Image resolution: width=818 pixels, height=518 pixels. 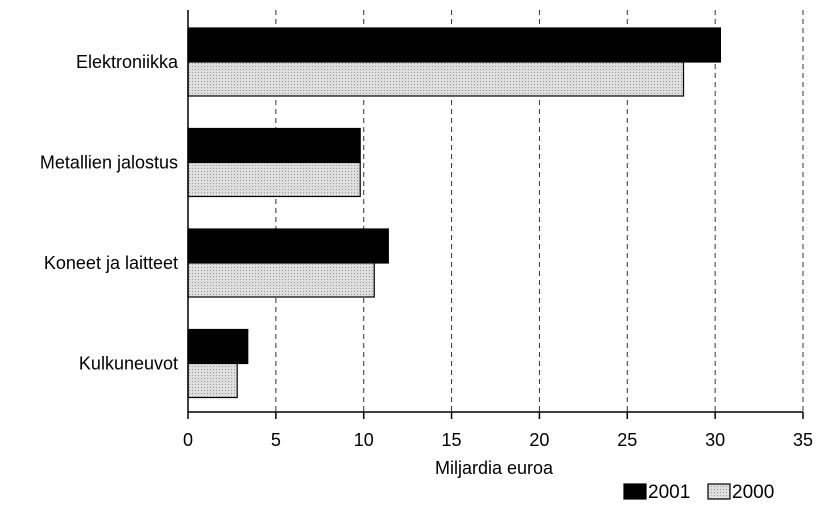 I want to click on x-tick-label: 5, so click(x=276, y=440).